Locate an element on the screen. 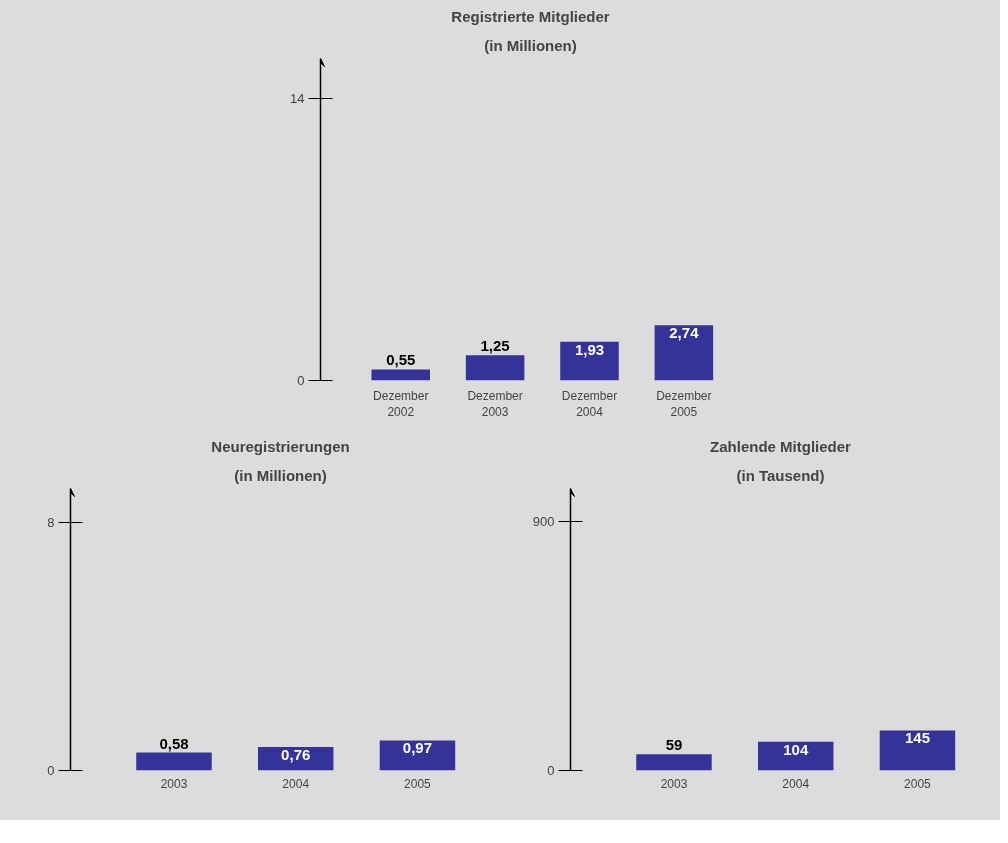  data-label: 59 is located at coordinates (674, 745).